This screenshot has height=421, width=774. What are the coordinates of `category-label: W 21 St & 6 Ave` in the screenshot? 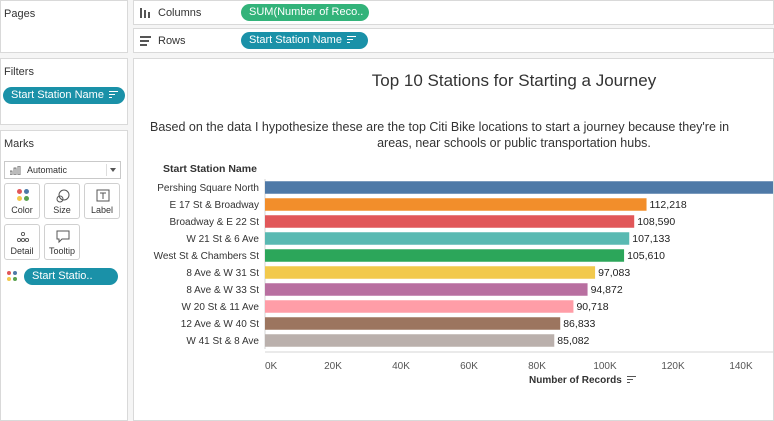 It's located at (222, 239).